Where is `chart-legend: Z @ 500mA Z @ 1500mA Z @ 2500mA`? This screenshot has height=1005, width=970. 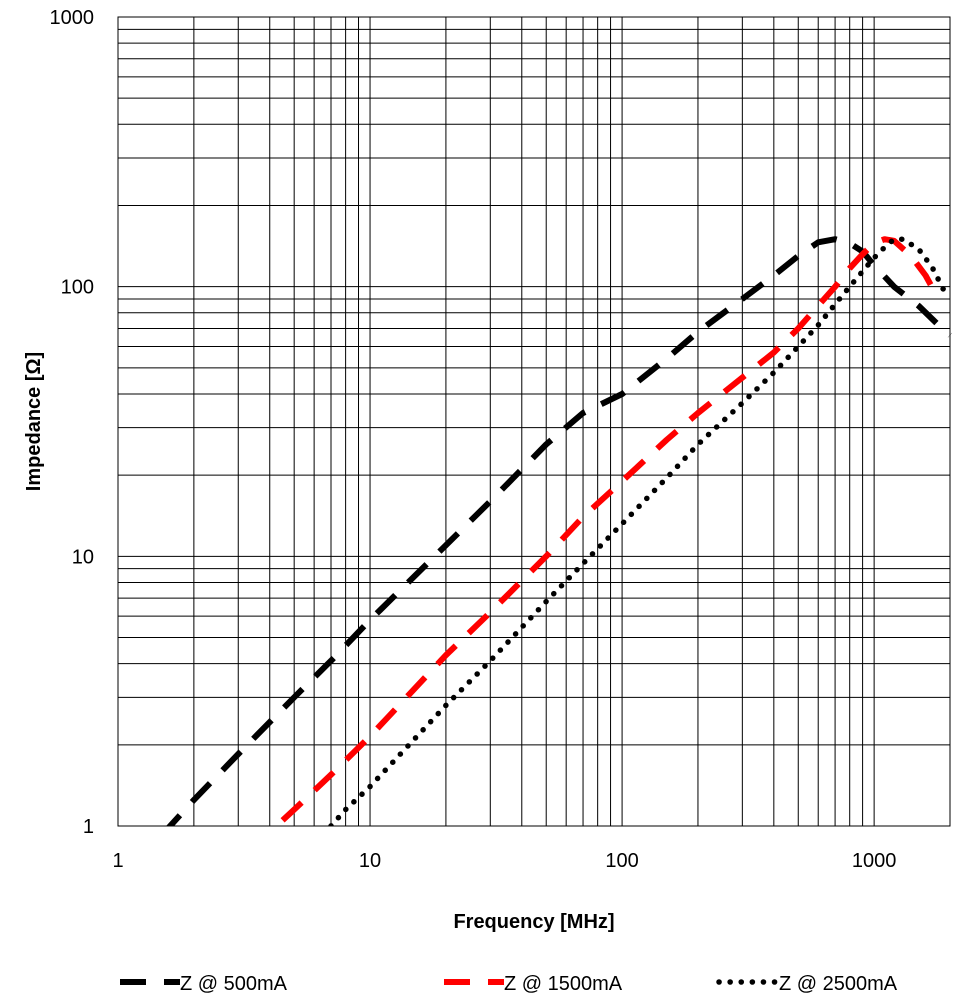 chart-legend: Z @ 500mA Z @ 1500mA Z @ 2500mA is located at coordinates (509, 984).